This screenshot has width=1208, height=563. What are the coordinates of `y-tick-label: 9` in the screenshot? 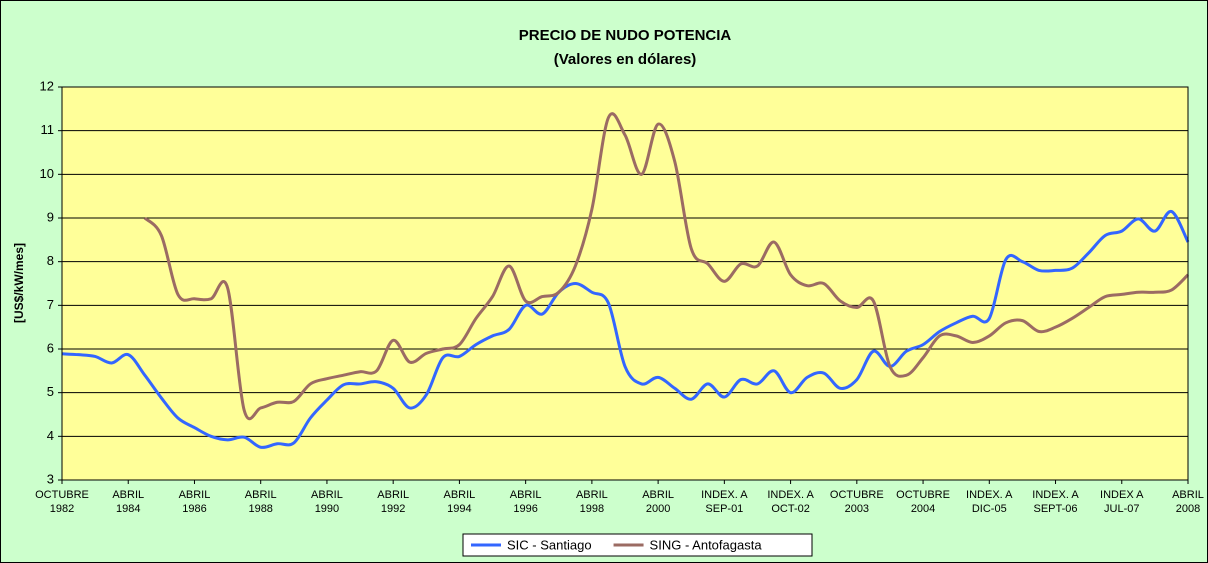 It's located at (50, 216).